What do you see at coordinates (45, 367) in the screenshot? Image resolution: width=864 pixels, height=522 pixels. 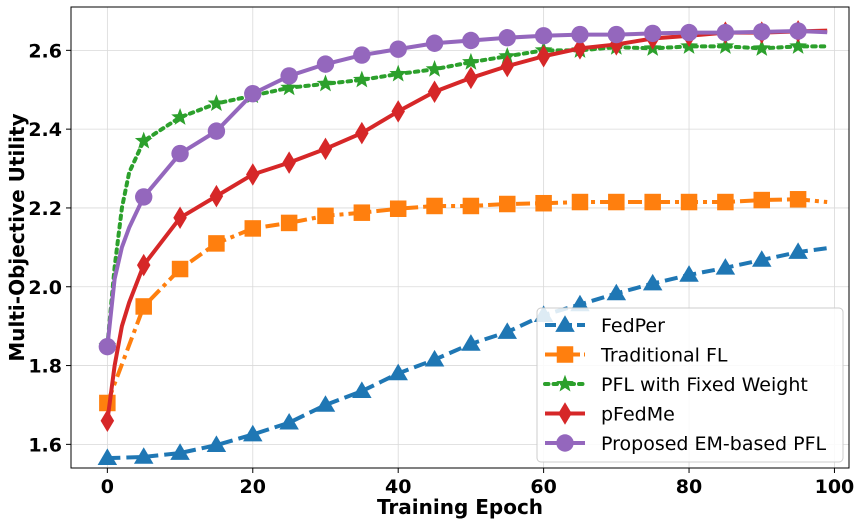 I see `y-tick-label: 1.8` at bounding box center [45, 367].